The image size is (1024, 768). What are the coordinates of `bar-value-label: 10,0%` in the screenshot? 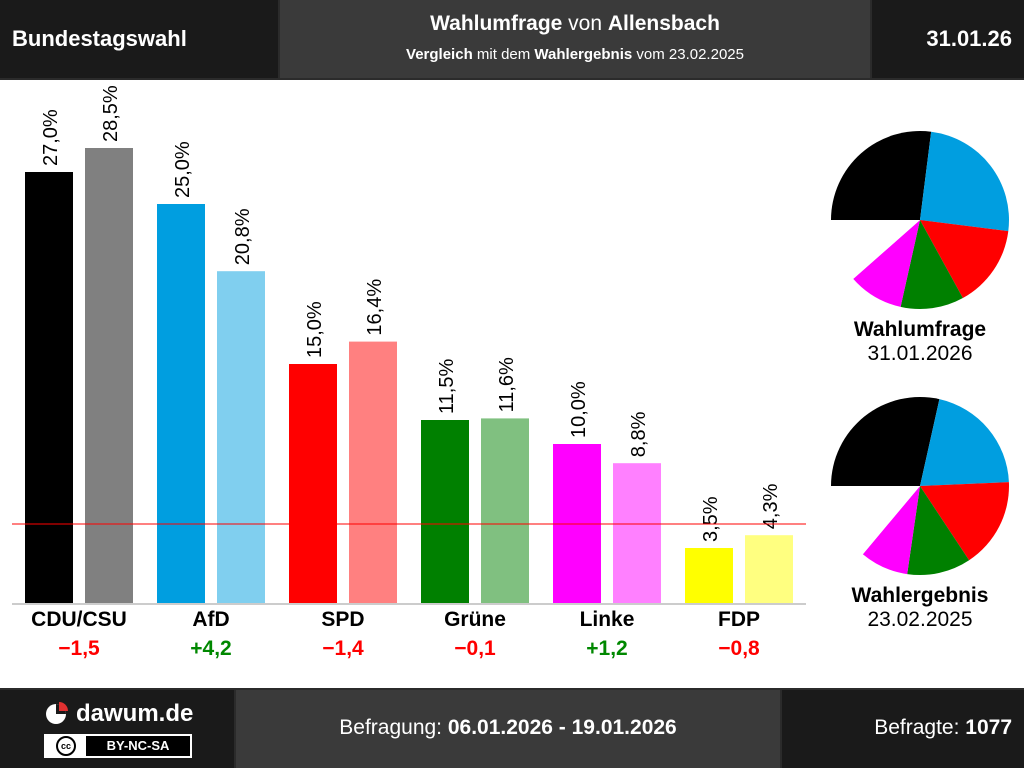 It's located at (579, 409).